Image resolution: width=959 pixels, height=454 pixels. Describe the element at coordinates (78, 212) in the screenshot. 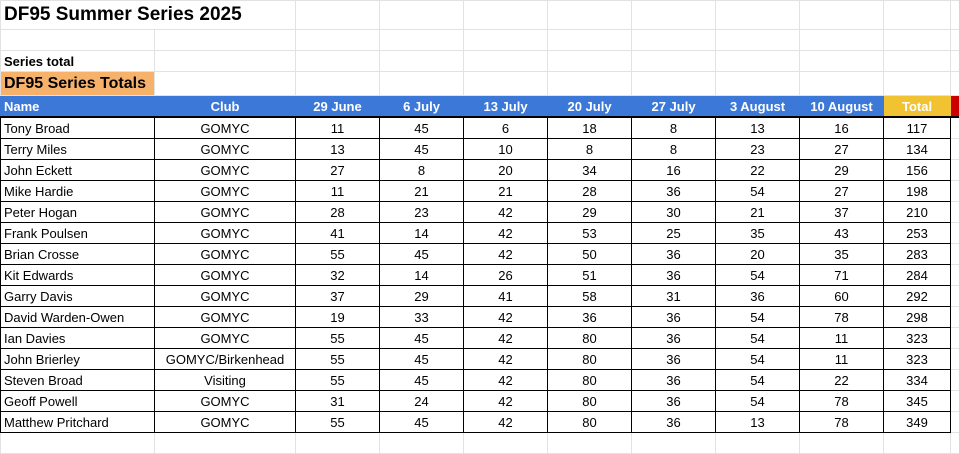

I see `name-cell: Peter Hogan` at that location.